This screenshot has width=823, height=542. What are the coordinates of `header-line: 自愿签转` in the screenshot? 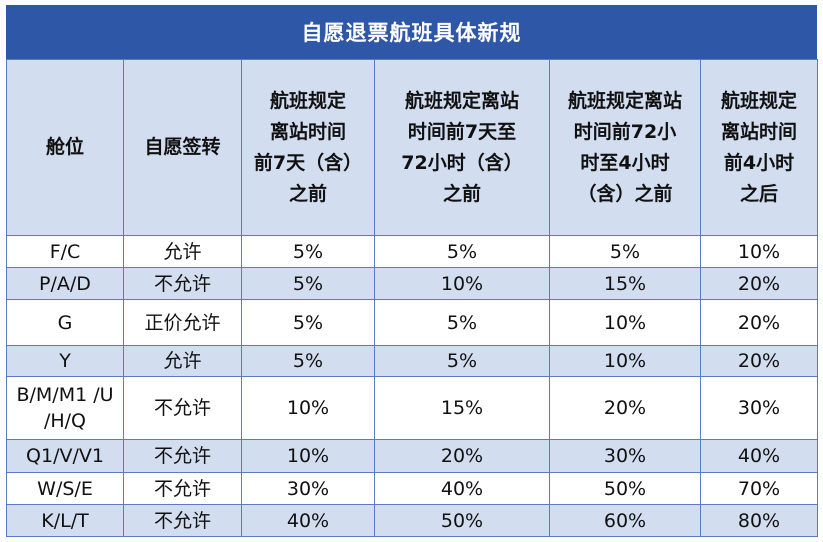 It's located at (182, 147).